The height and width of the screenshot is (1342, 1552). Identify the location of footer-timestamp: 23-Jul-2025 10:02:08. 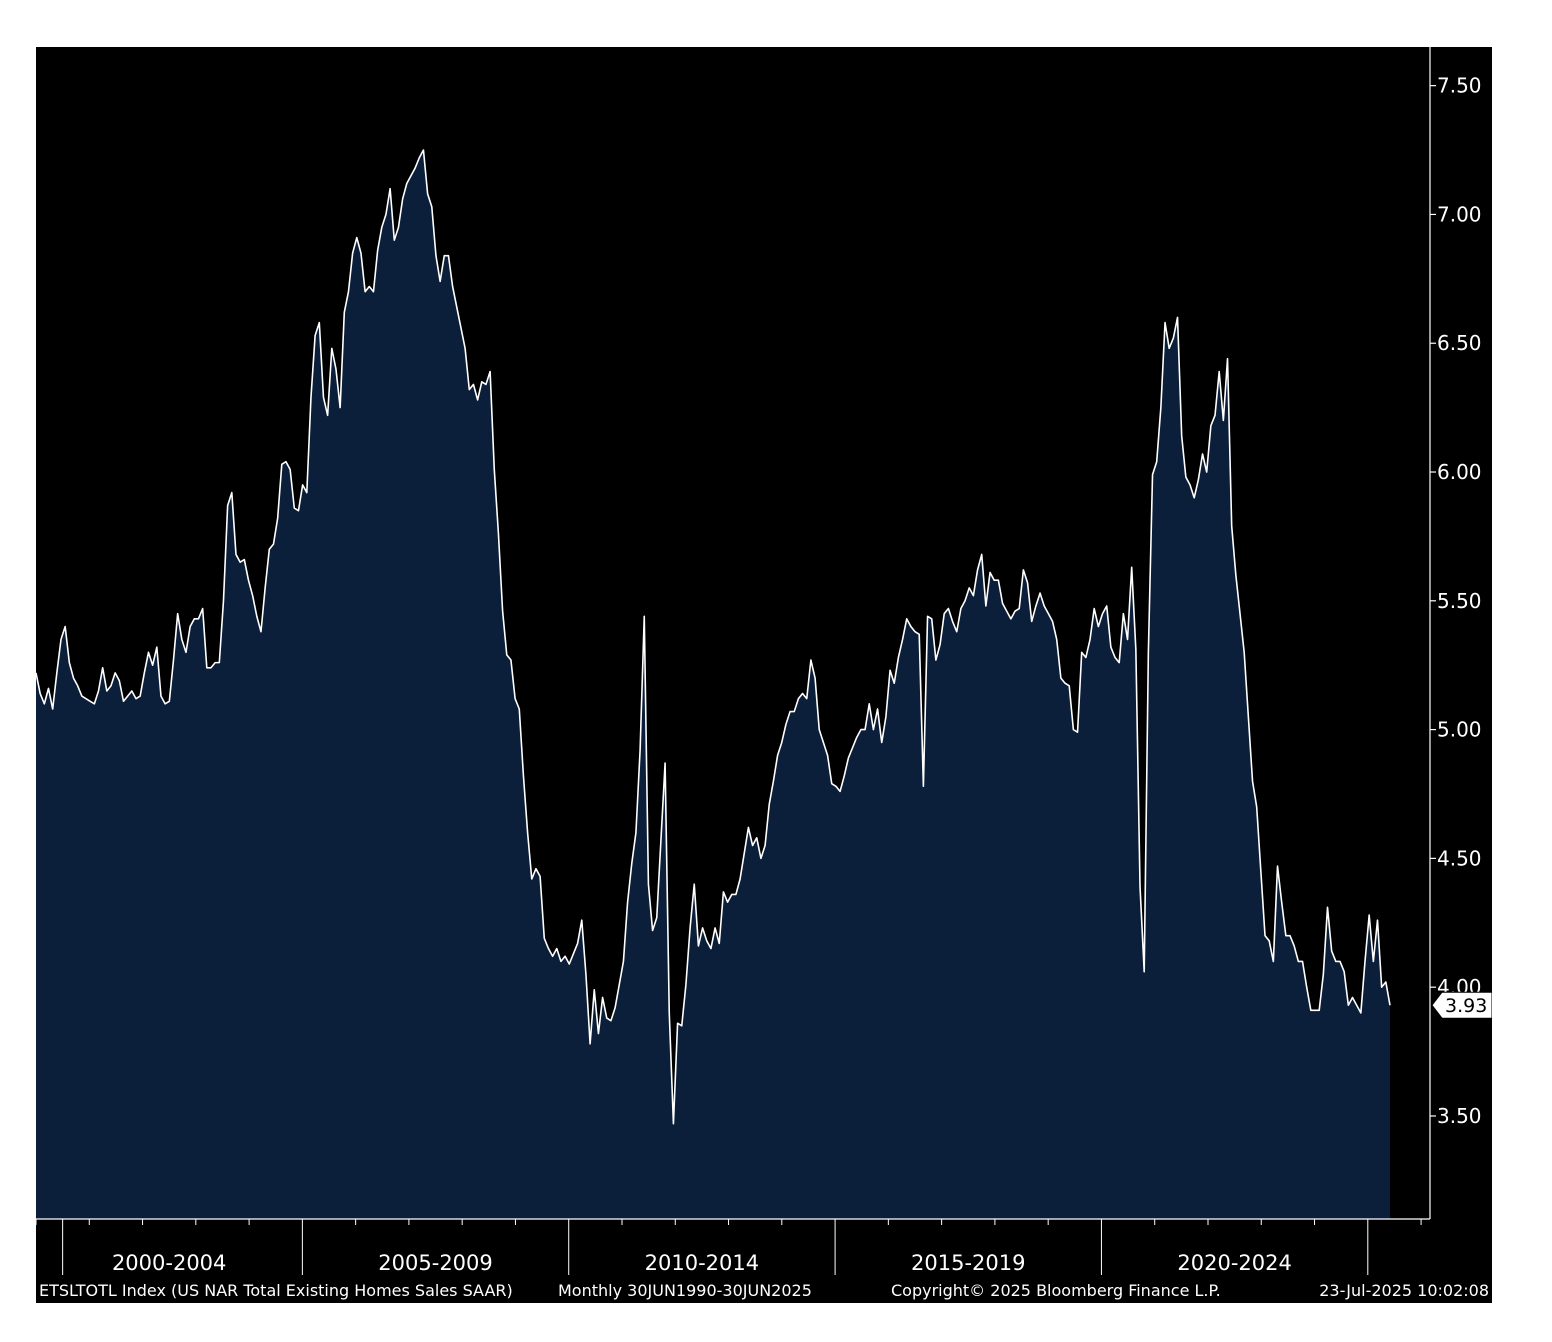
(1404, 1290).